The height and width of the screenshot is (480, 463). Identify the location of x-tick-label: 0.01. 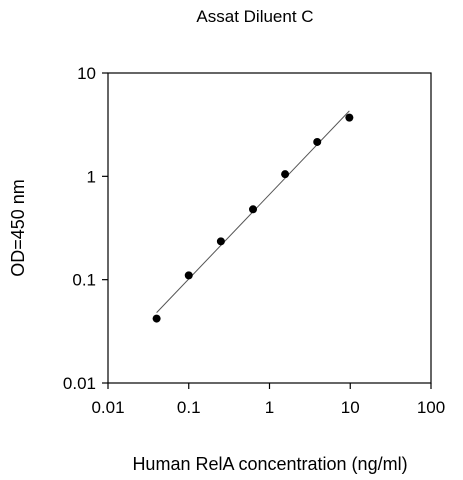
(107, 407).